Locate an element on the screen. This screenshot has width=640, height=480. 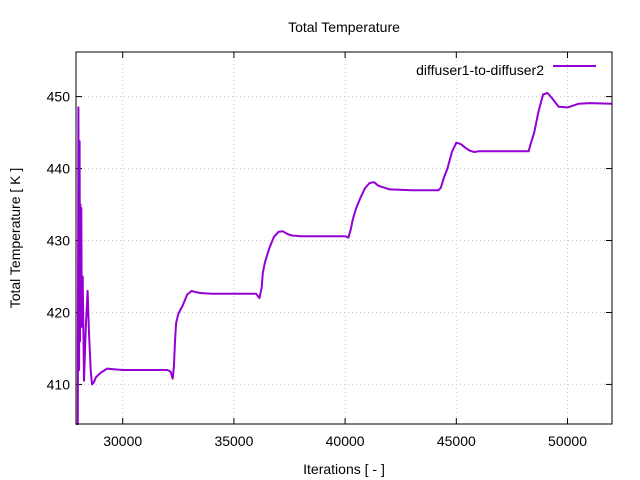
x-tick-label: 30000 is located at coordinates (122, 441).